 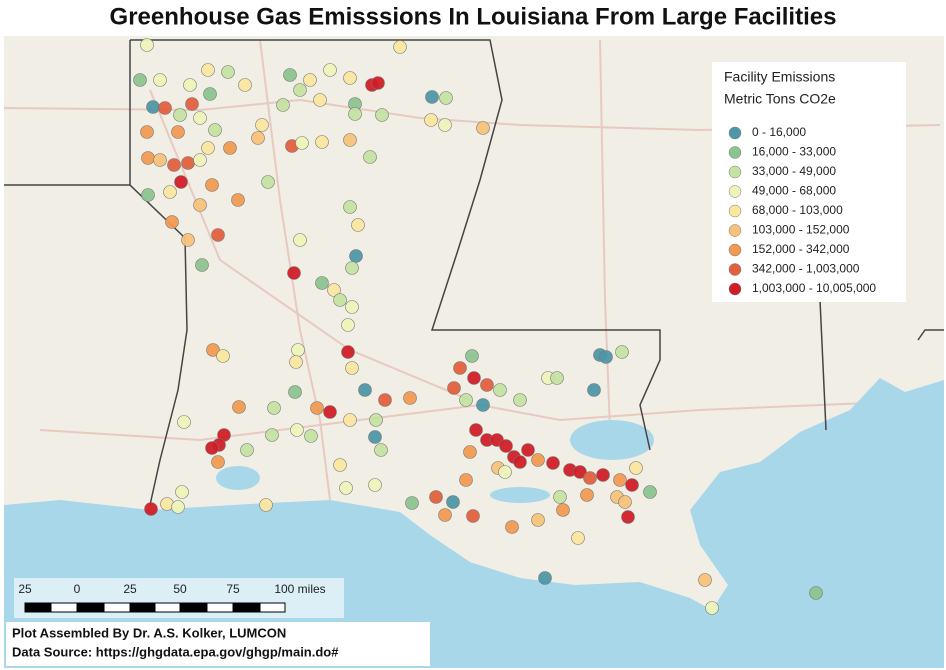 I want to click on legend-label: 0 - 16,000, so click(x=779, y=132).